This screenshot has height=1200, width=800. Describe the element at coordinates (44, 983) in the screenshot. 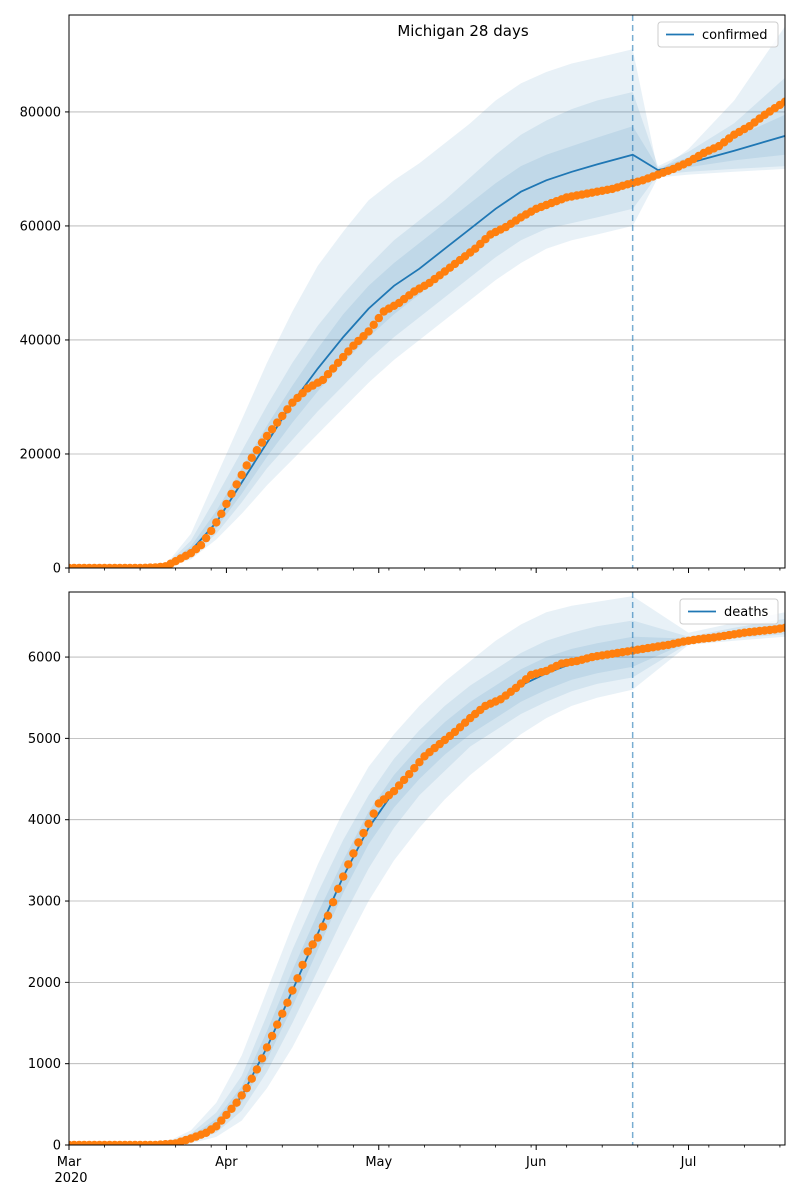

I see `y-tick-label: 2000` at that location.